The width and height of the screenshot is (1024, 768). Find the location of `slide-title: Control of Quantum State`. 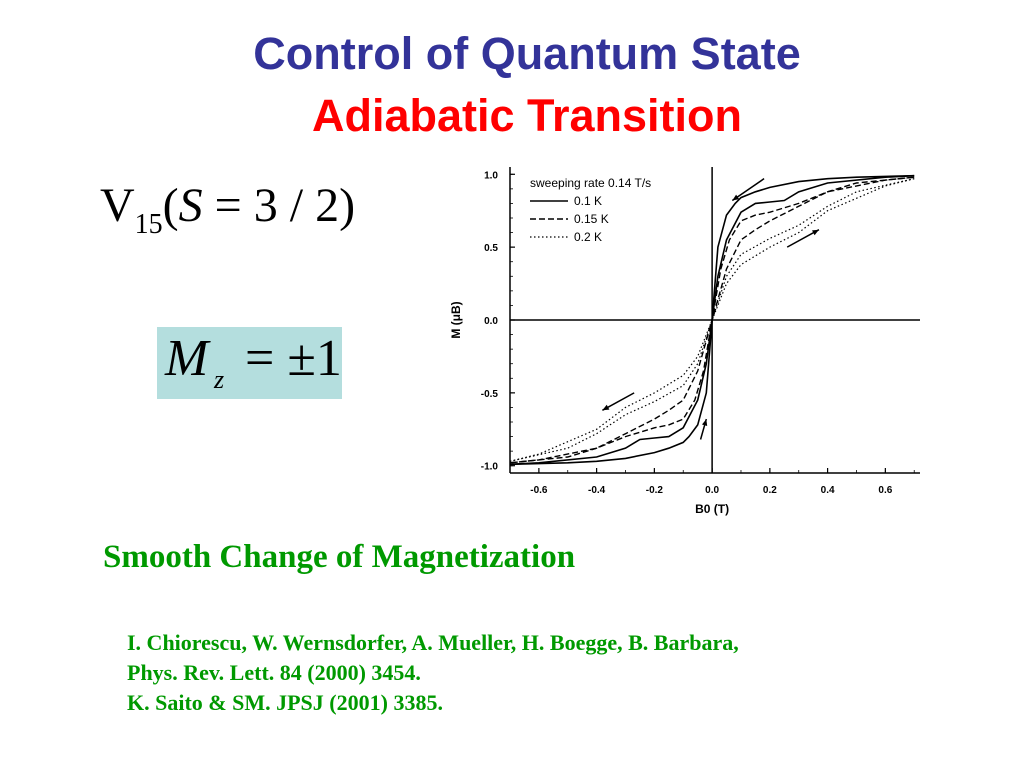

slide-title: Control of Quantum State is located at coordinates (527, 53).